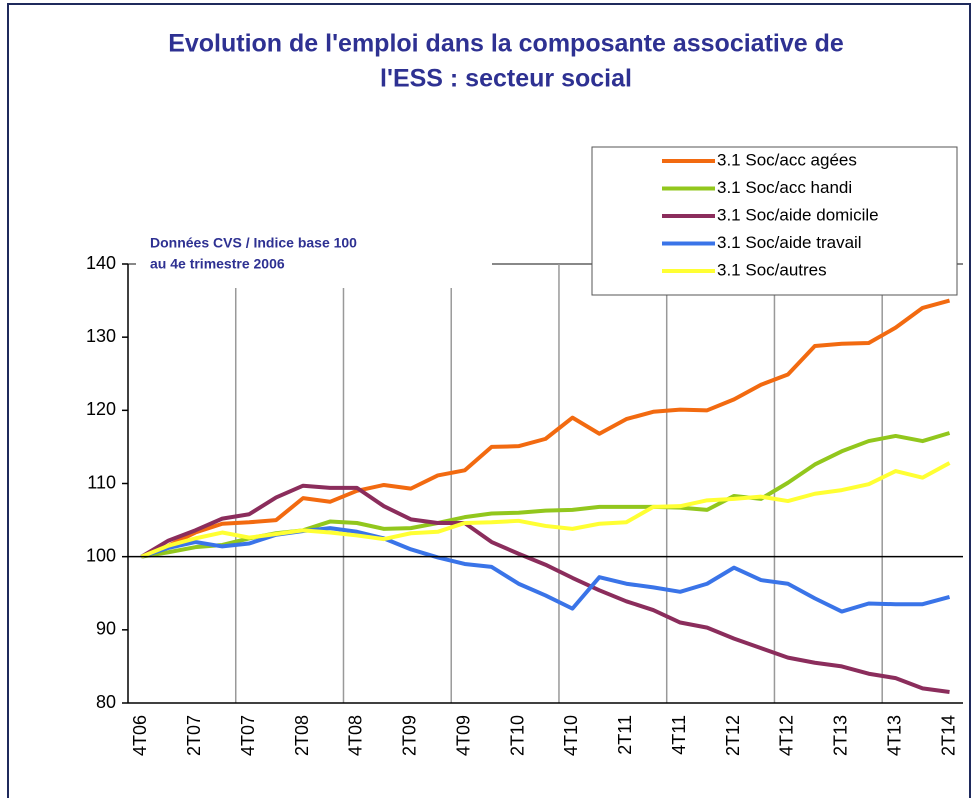  What do you see at coordinates (787, 735) in the screenshot?
I see `x-tick-label: 4T12` at bounding box center [787, 735].